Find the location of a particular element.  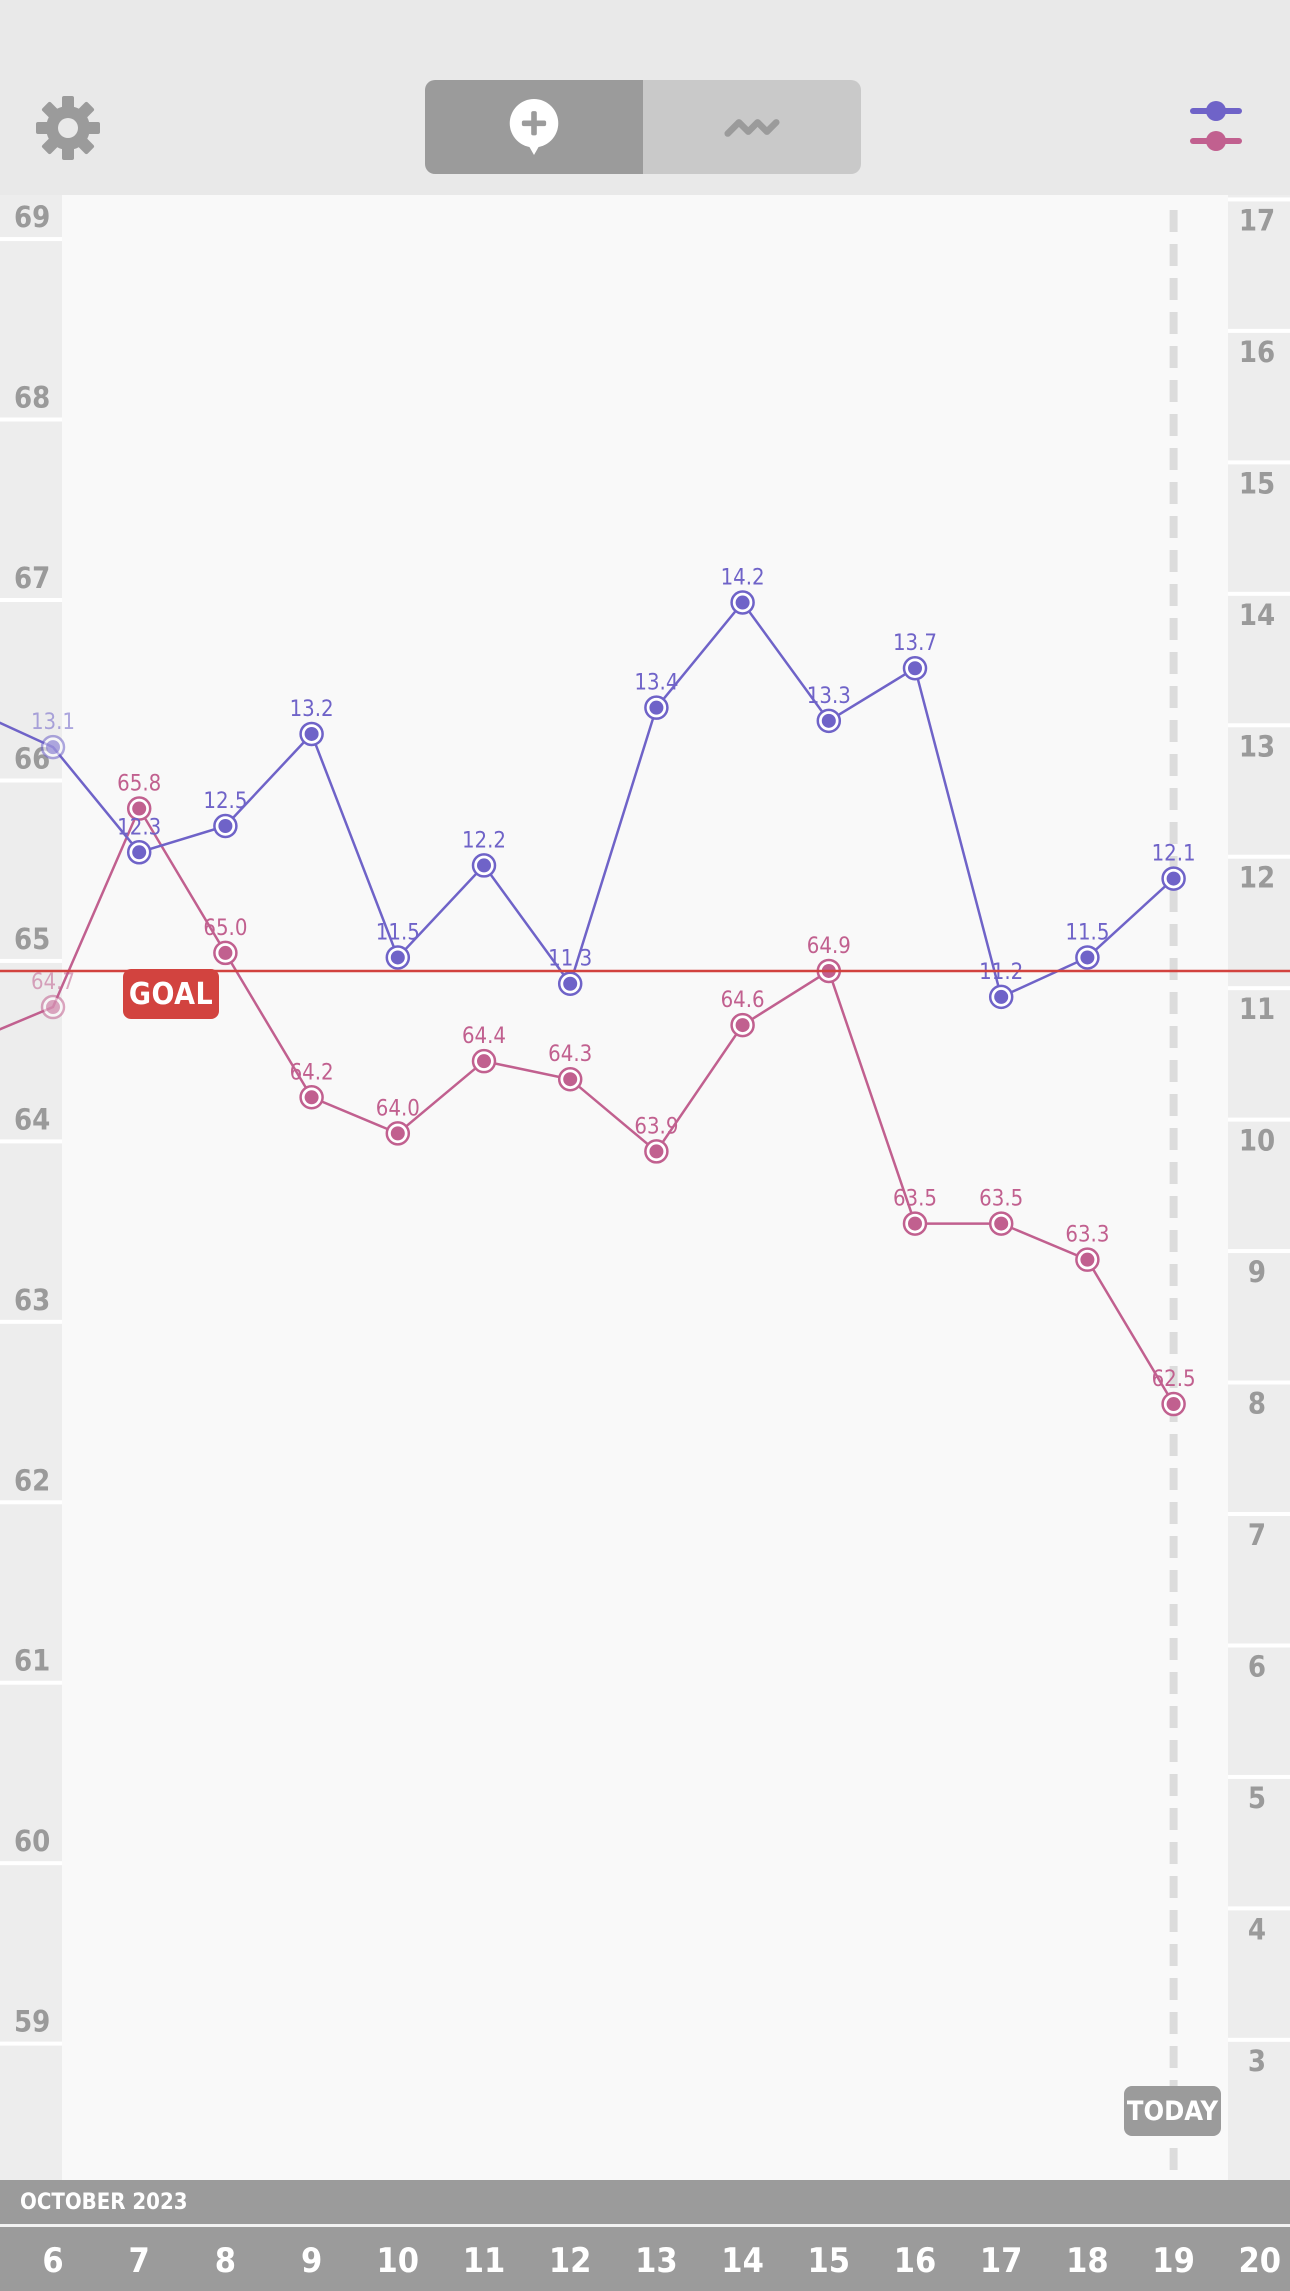

month-bar: OCTOBER 2023 is located at coordinates (645, 2203).